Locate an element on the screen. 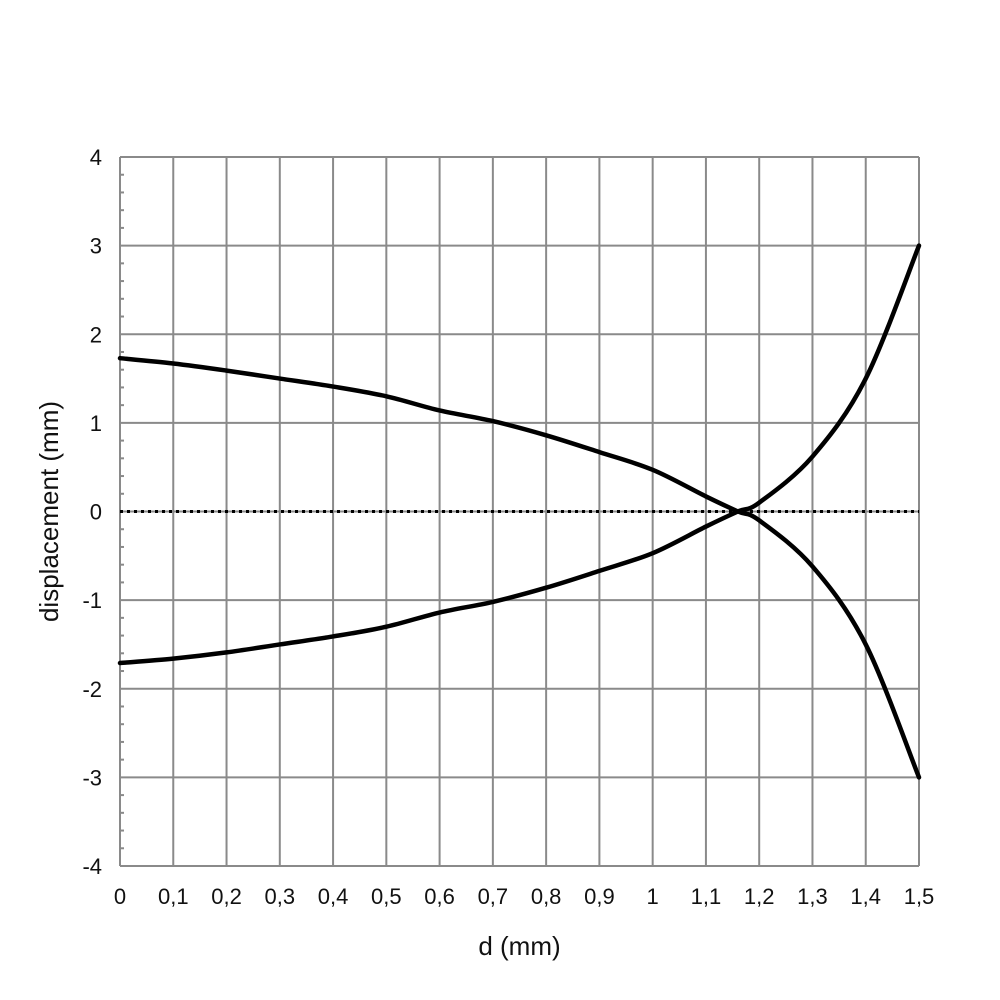 This screenshot has width=1000, height=1000. x-tick-label: 0,7 is located at coordinates (493, 896).